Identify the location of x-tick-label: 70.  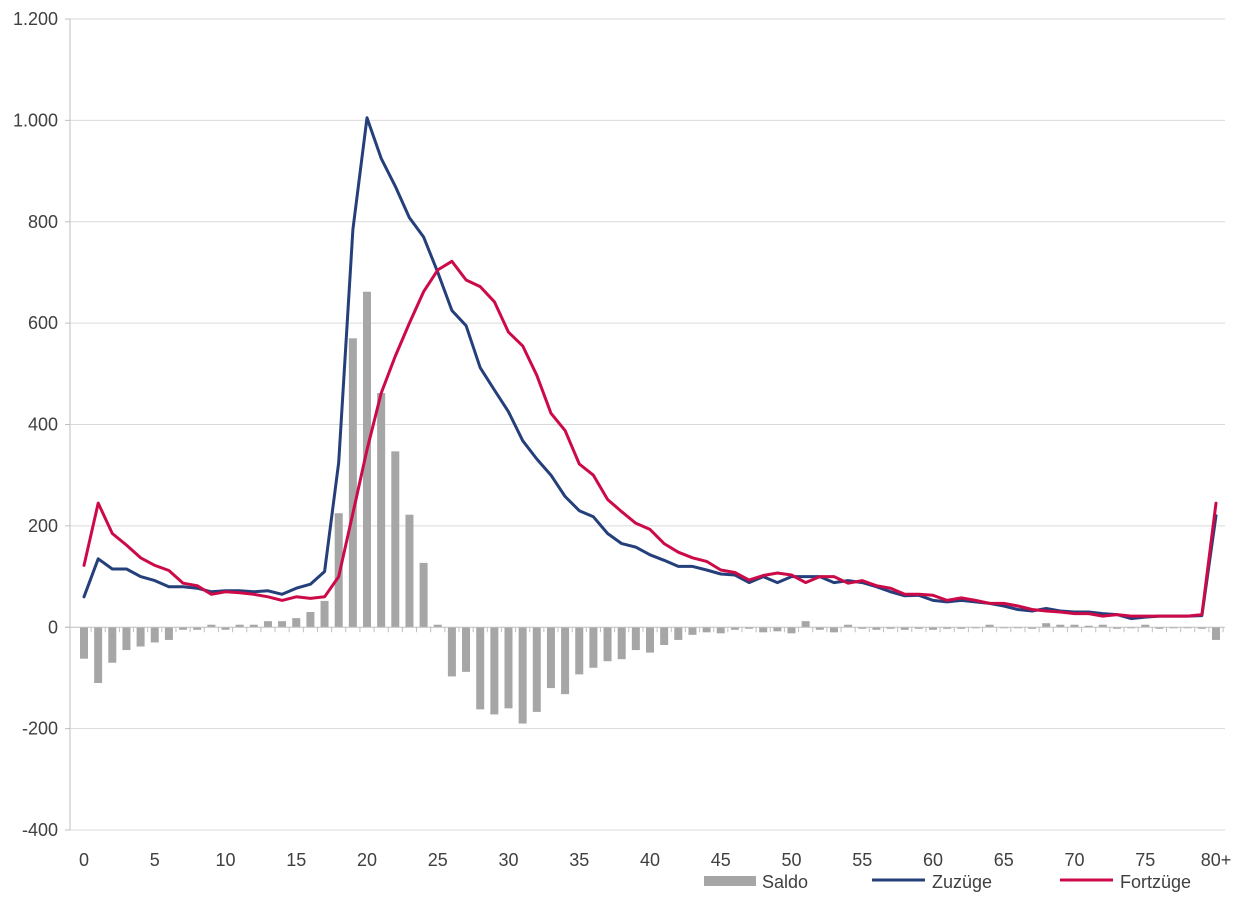
(1074, 860).